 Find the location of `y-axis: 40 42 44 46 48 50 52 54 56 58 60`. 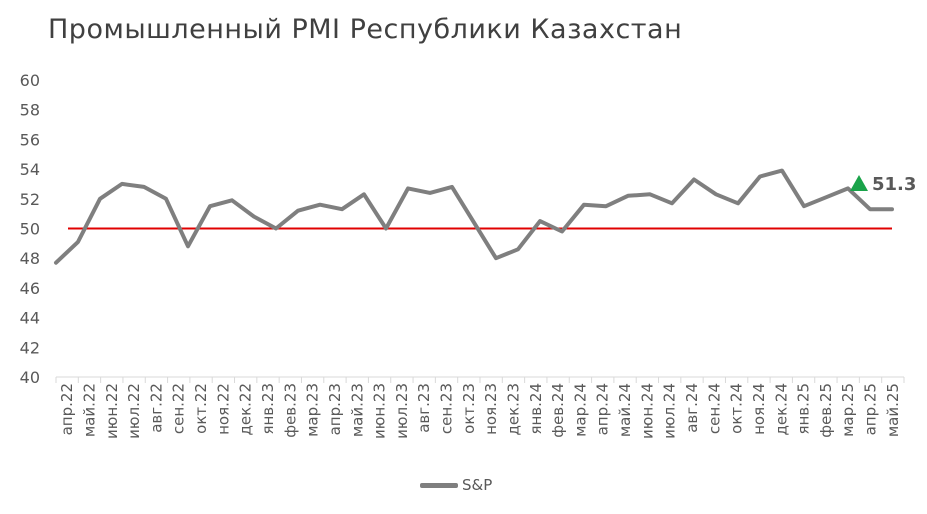

y-axis: 40 42 44 46 48 50 52 54 56 58 60 is located at coordinates (30, 229).